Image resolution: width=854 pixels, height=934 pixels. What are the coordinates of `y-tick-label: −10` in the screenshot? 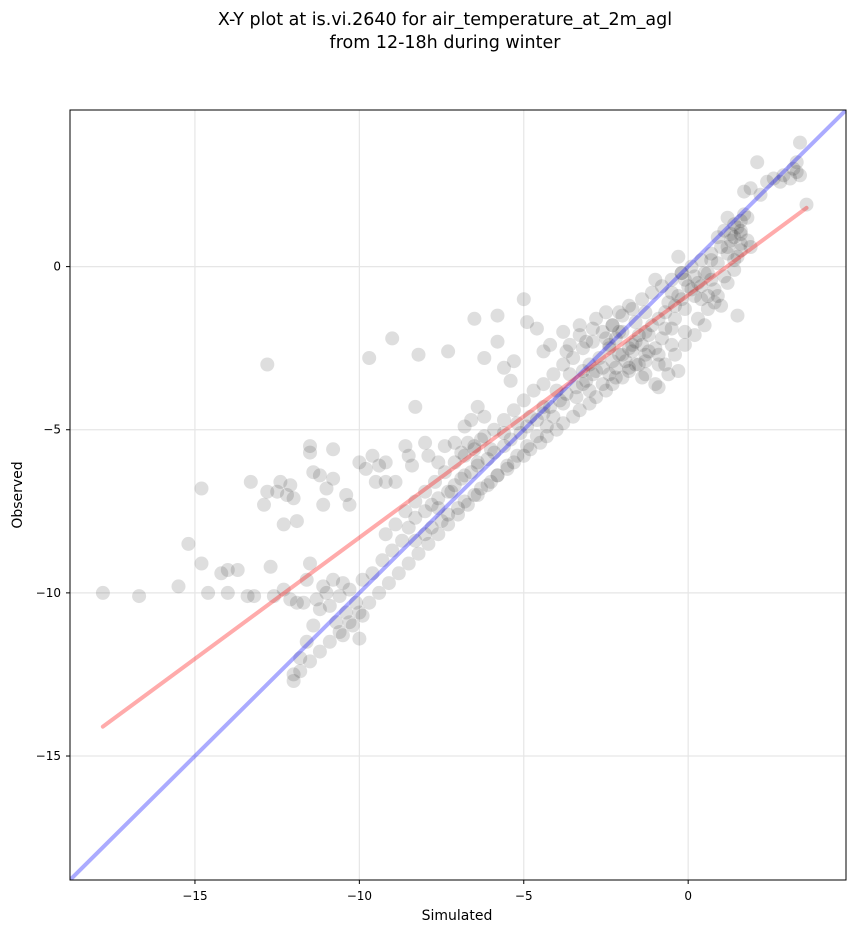 It's located at (48, 593).